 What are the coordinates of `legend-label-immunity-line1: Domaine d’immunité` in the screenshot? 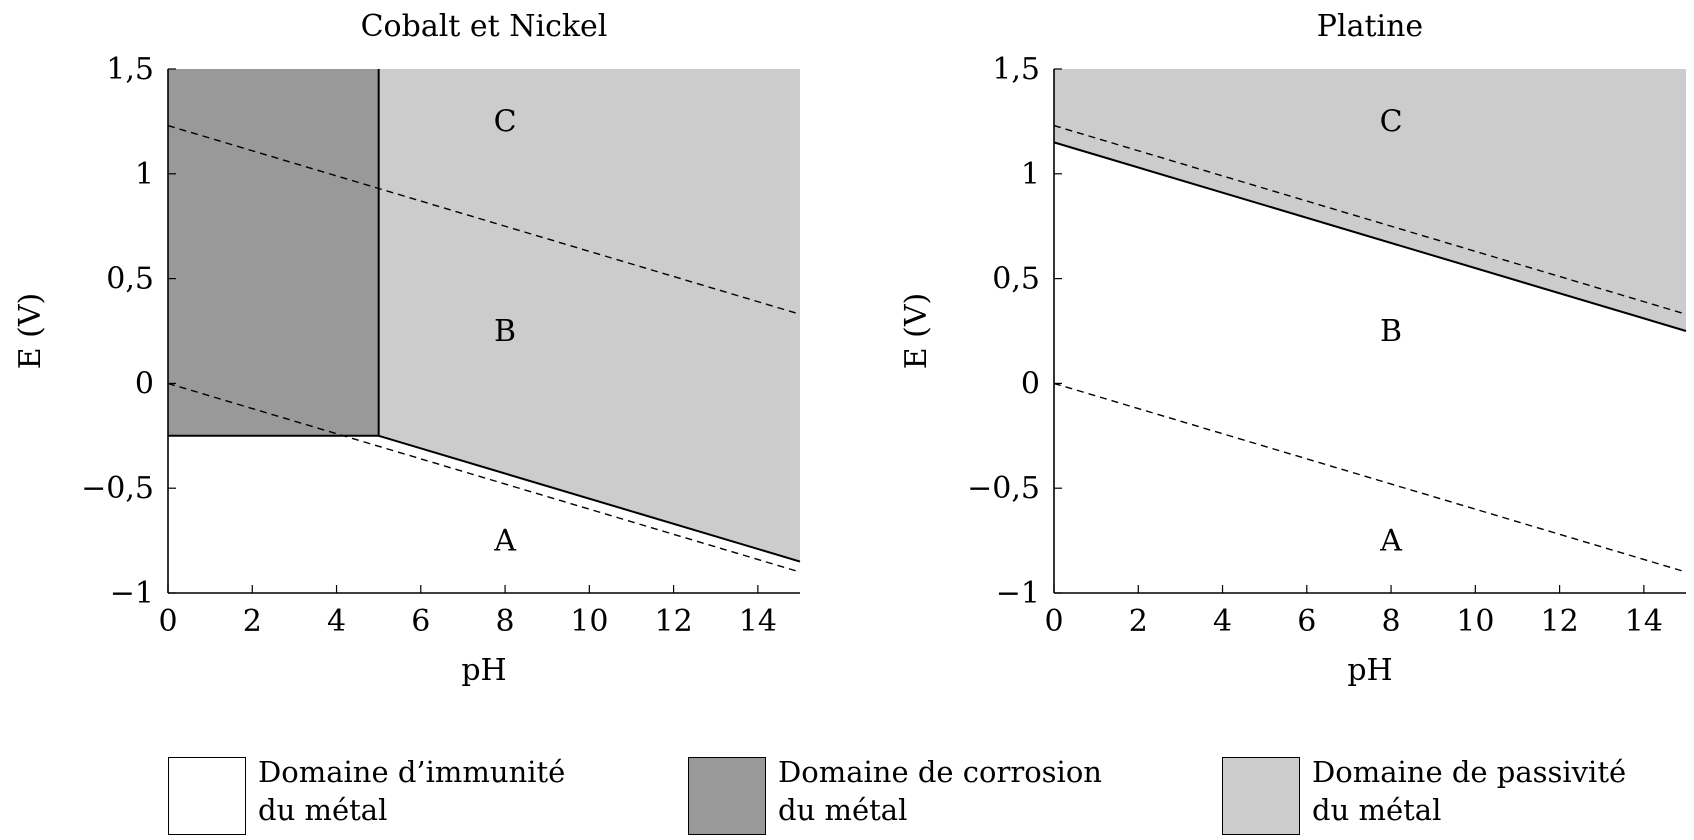 It's located at (412, 772).